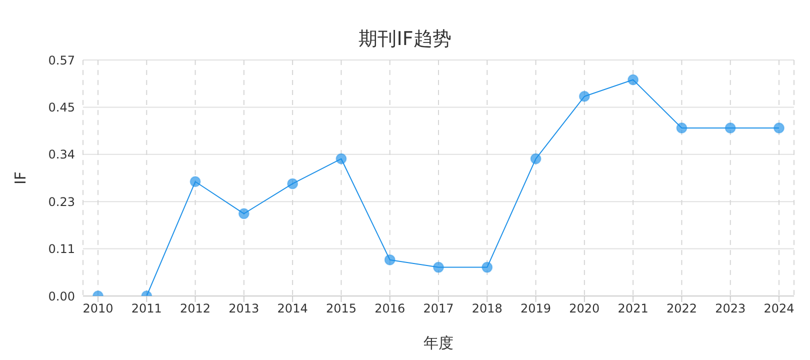 Image resolution: width=810 pixels, height=360 pixels. Describe the element at coordinates (681, 309) in the screenshot. I see `x-tick-label: 2022` at that location.